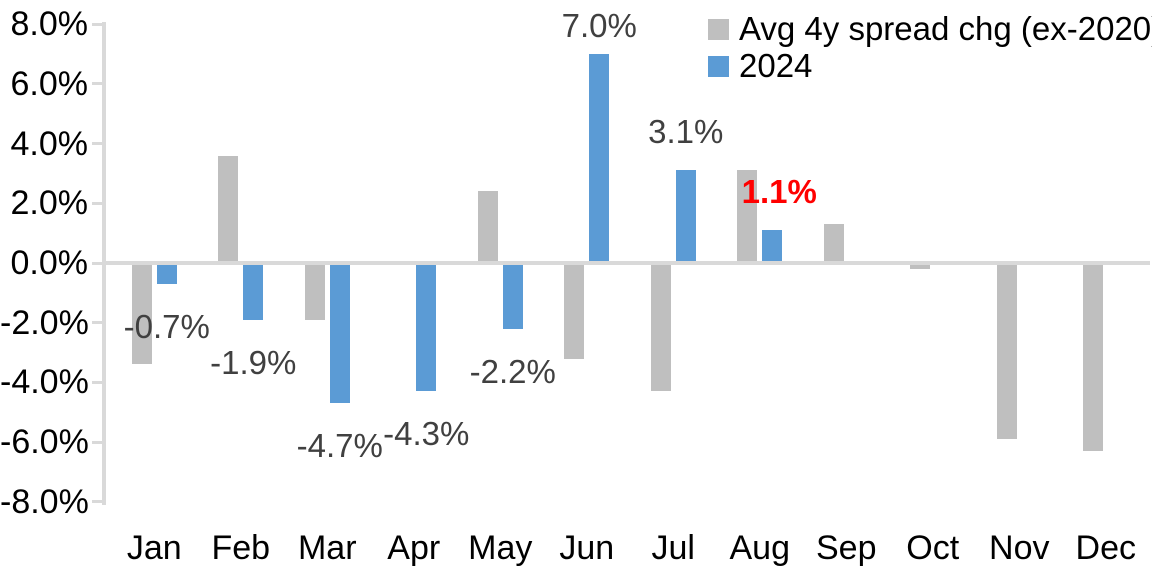 Image resolution: width=1152 pixels, height=570 pixels. I want to click on data-label-apr: -4.3%, so click(426, 434).